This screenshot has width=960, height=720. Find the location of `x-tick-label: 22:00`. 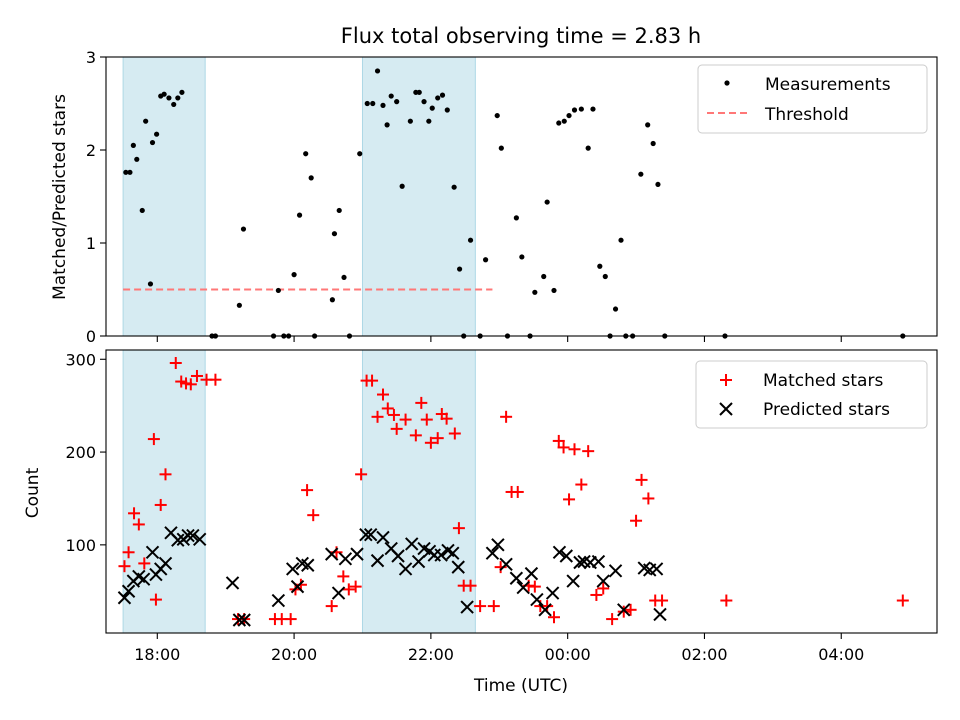

x-tick-label: 22:00 is located at coordinates (431, 654).